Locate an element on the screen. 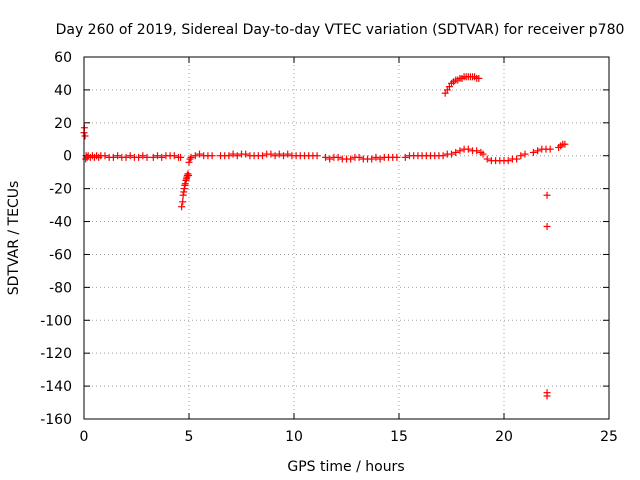  x-tick-label: 15 is located at coordinates (399, 437).